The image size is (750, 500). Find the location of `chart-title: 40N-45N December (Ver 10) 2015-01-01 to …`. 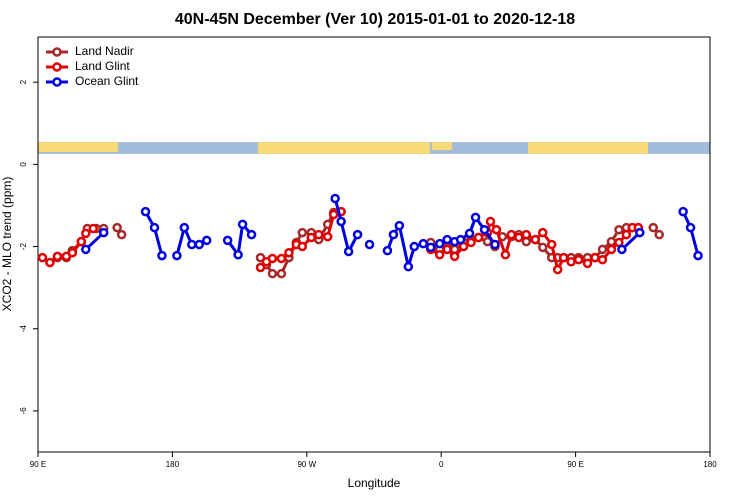

chart-title: 40N-45N December (Ver 10) 2015-01-01 to … is located at coordinates (375, 19).